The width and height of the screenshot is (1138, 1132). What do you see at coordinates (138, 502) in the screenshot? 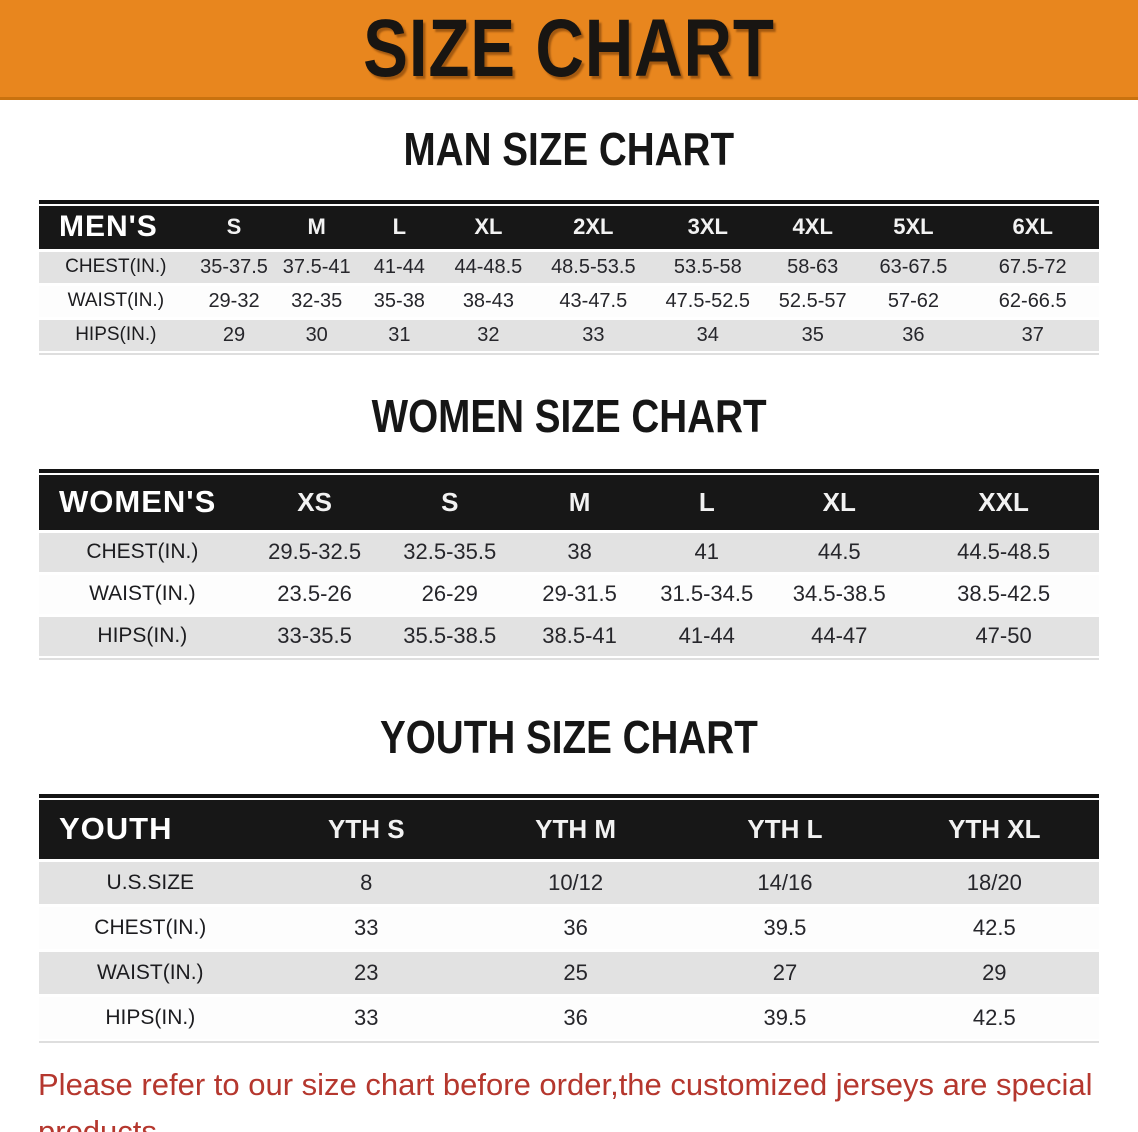
I see `women-table-title: WOMEN'S` at bounding box center [138, 502].